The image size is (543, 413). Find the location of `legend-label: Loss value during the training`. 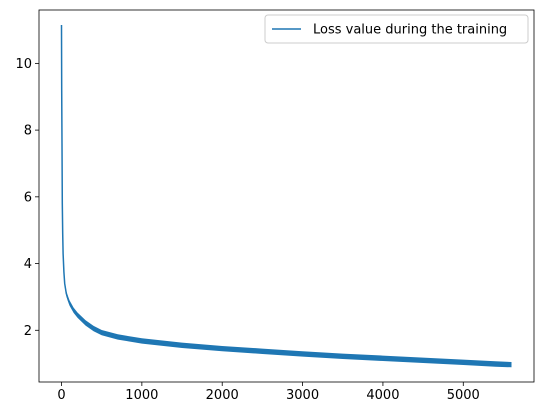

legend-label: Loss value during the training is located at coordinates (410, 30).